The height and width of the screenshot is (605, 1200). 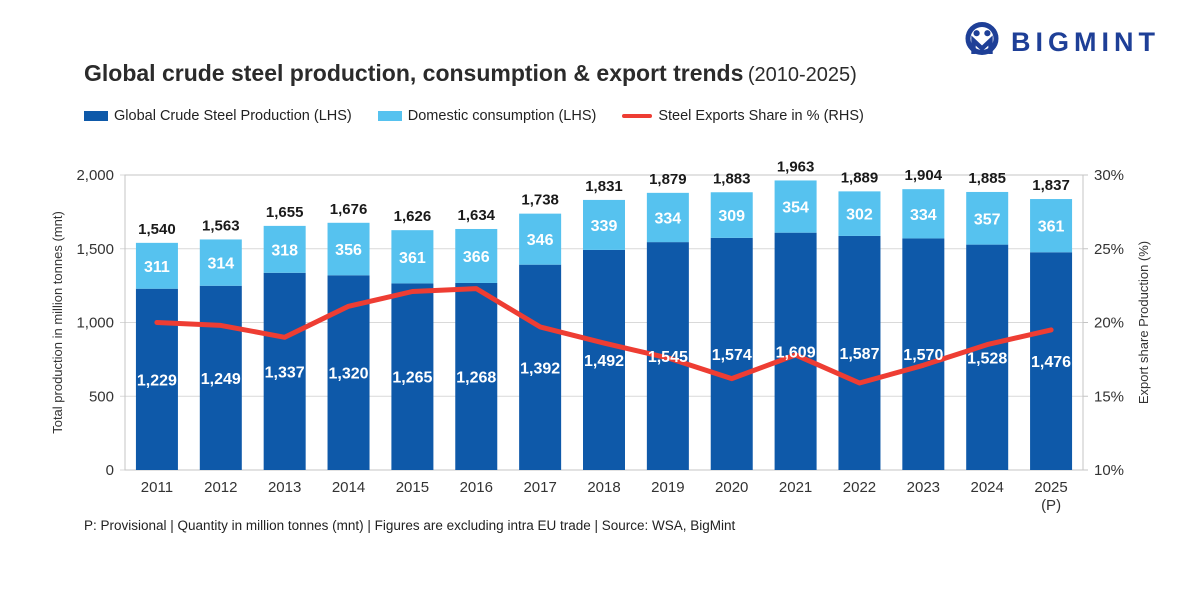 What do you see at coordinates (923, 355) in the screenshot?
I see `svg-text: 1,570` at bounding box center [923, 355].